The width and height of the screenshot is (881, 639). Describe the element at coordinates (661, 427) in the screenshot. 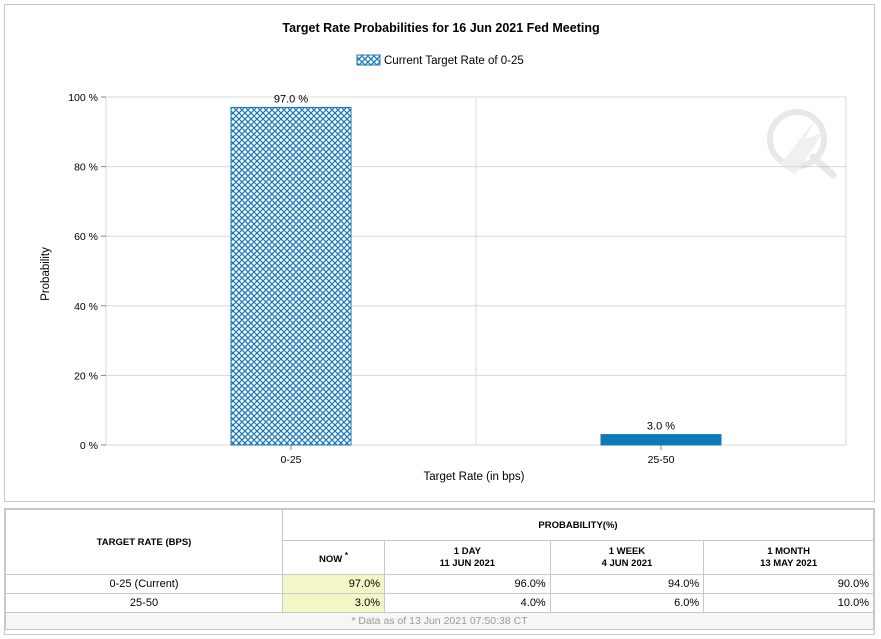

I see `bar-data-label: 3.0 %` at that location.